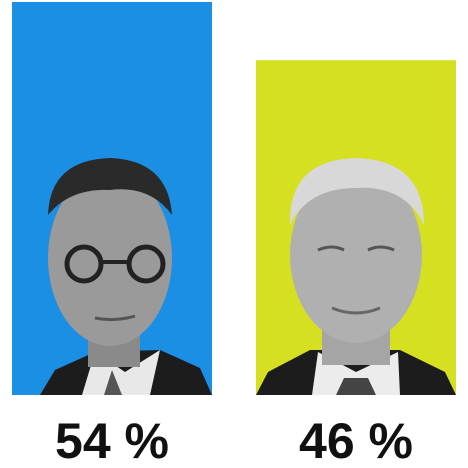  Describe the element at coordinates (234, 440) in the screenshot. I see `value-labels: 54 % 46 %` at that location.